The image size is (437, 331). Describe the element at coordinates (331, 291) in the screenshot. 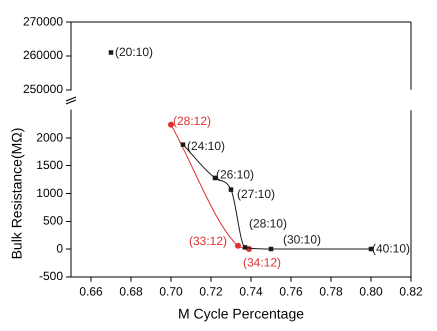

I see `x-tick-label: 0.78` at that location.